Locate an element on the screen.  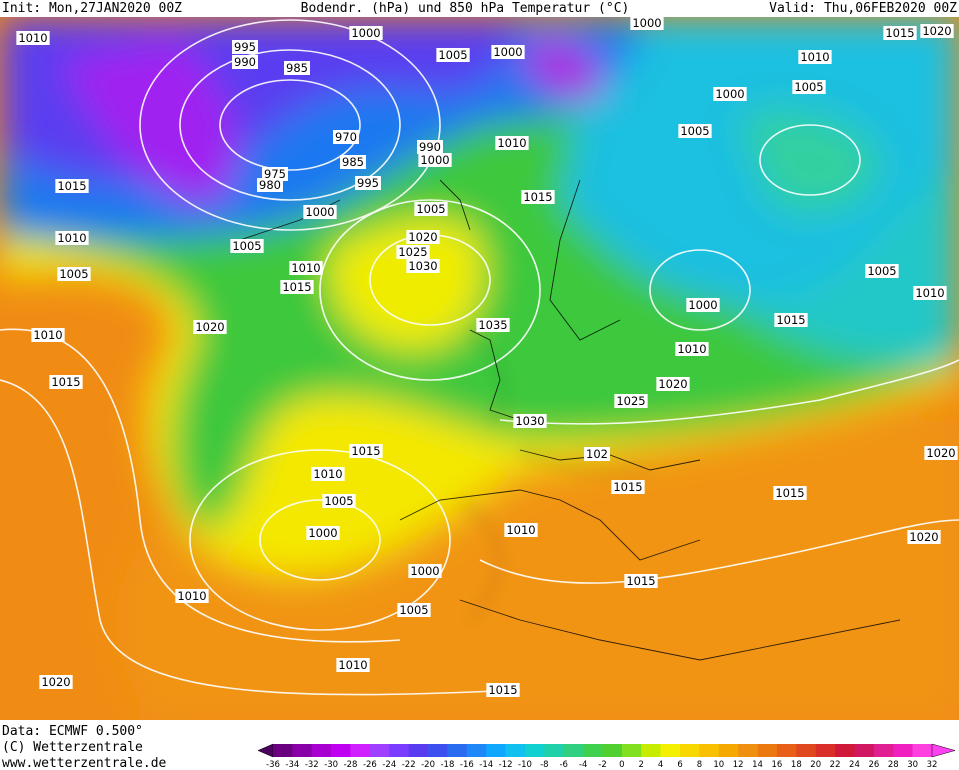
colorbar-label: 26 is located at coordinates (873, 765).